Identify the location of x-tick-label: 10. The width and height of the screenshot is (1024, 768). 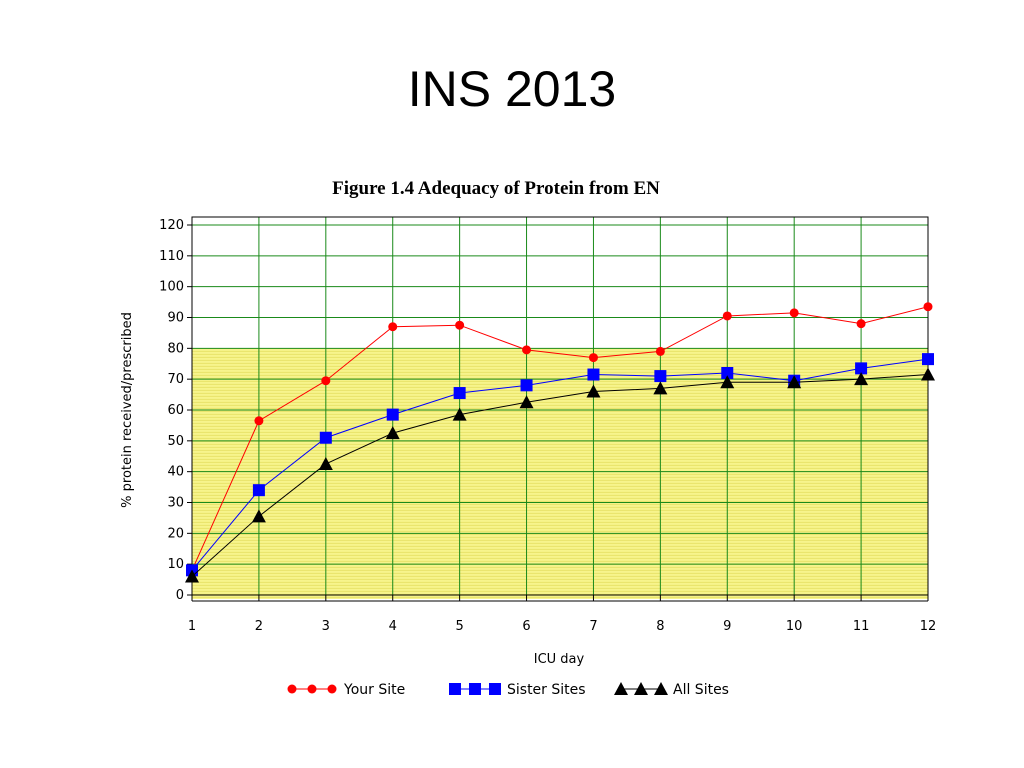
(794, 626).